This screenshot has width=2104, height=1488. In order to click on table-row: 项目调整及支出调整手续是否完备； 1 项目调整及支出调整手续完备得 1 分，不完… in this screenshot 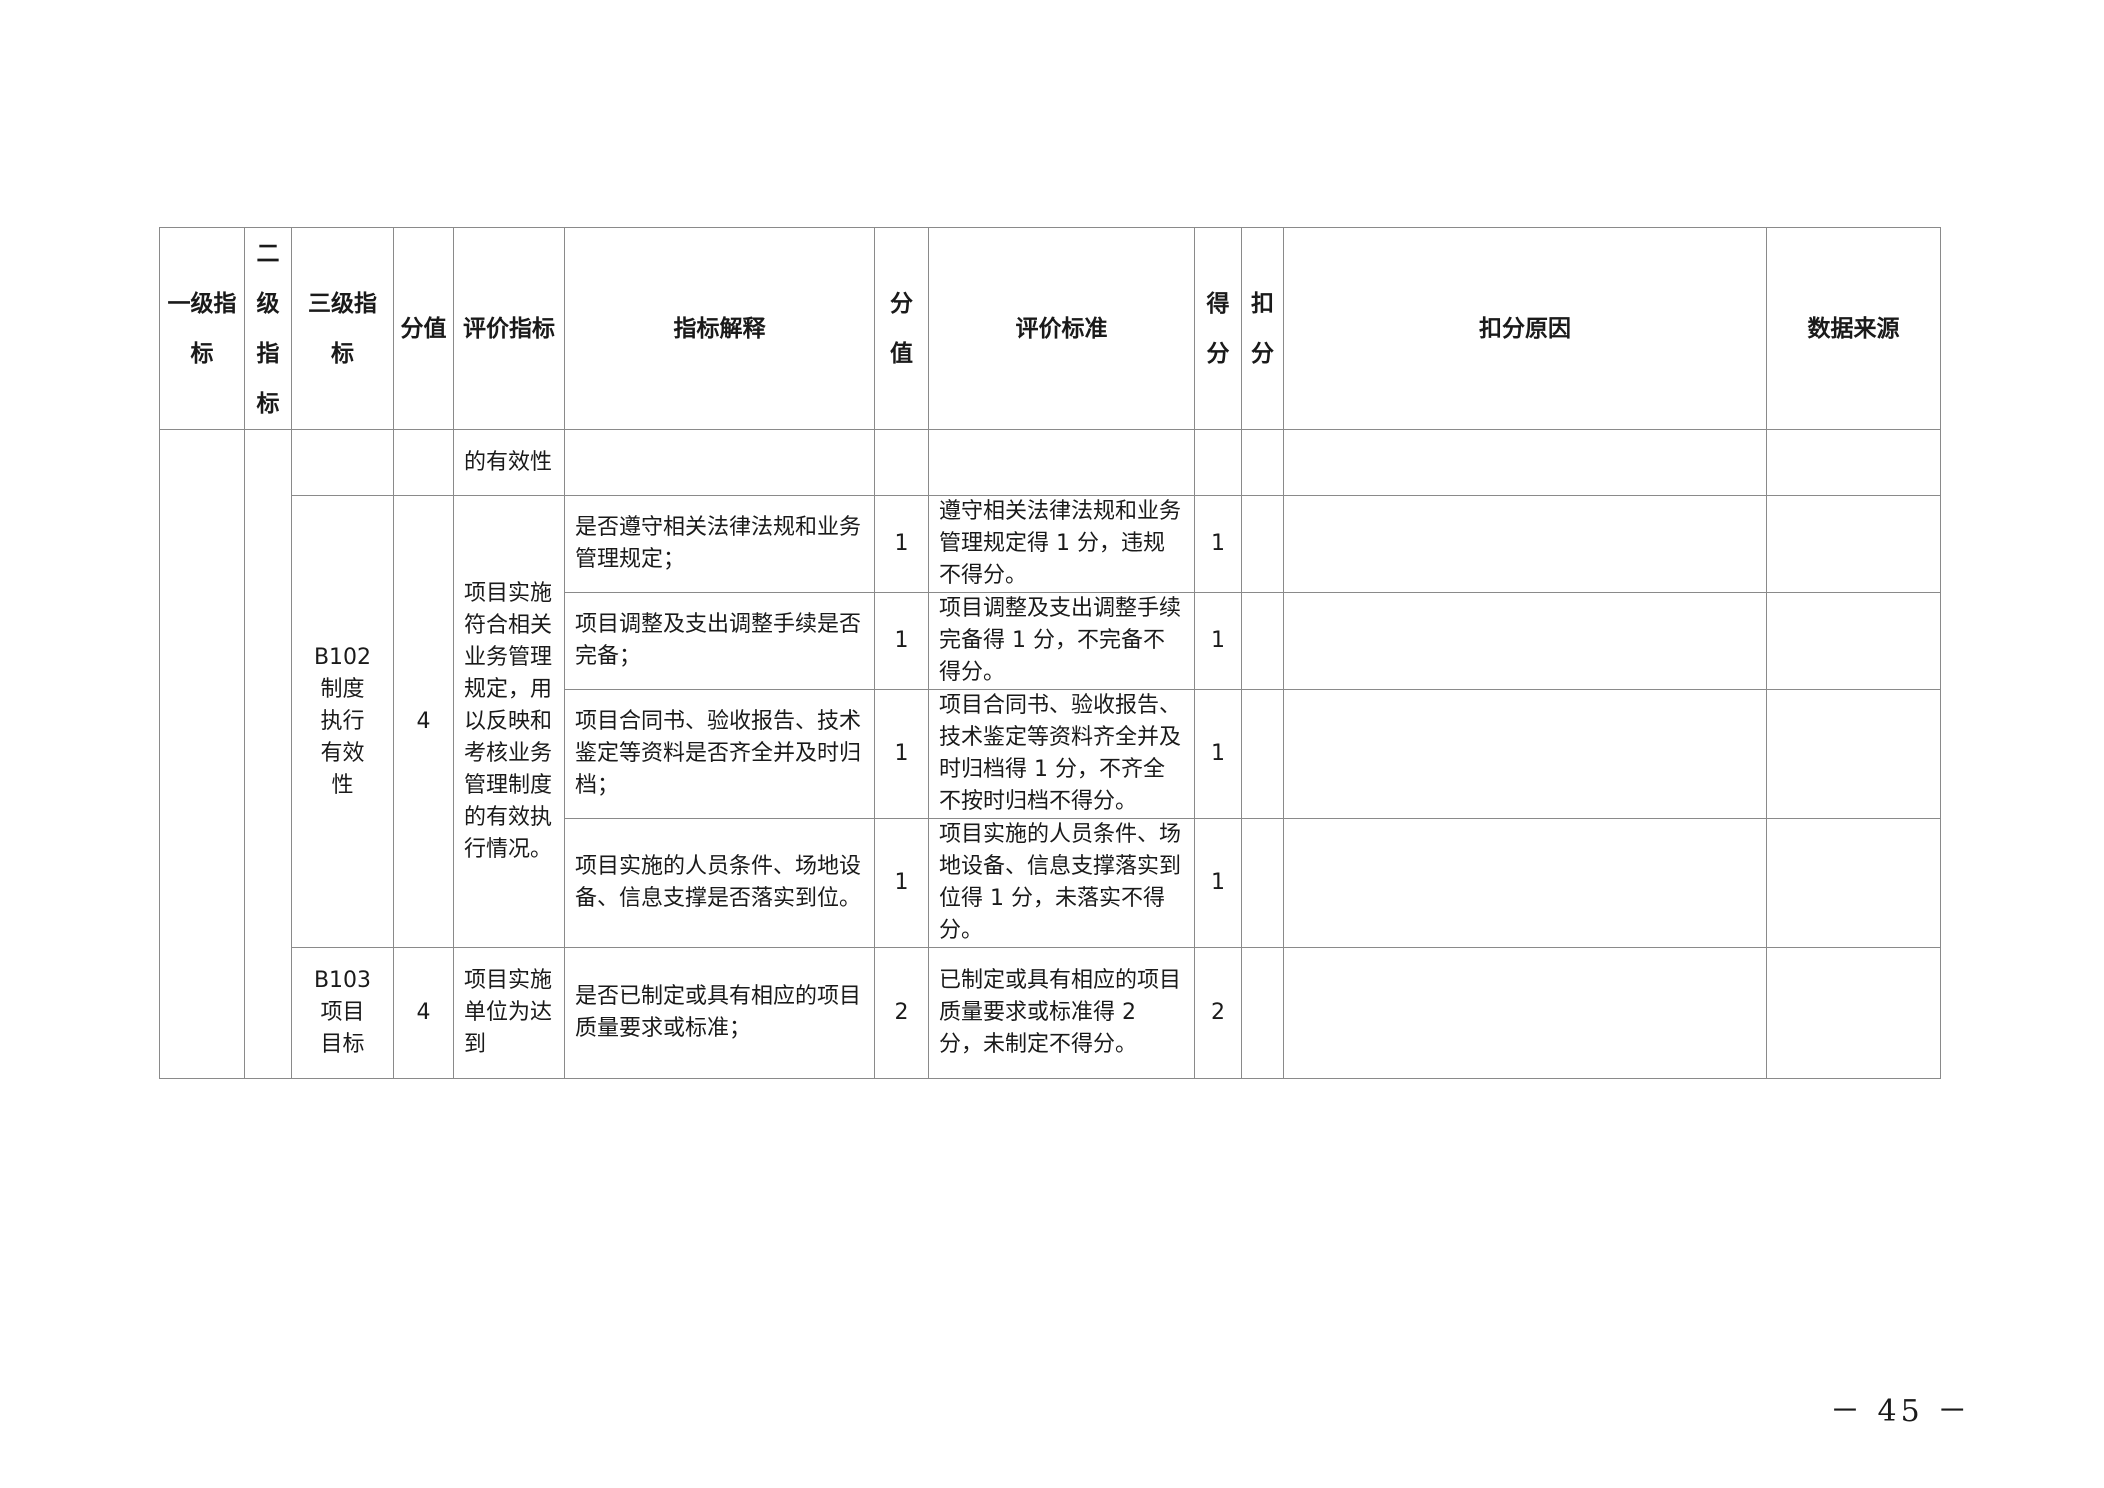, I will do `click(1050, 641)`.